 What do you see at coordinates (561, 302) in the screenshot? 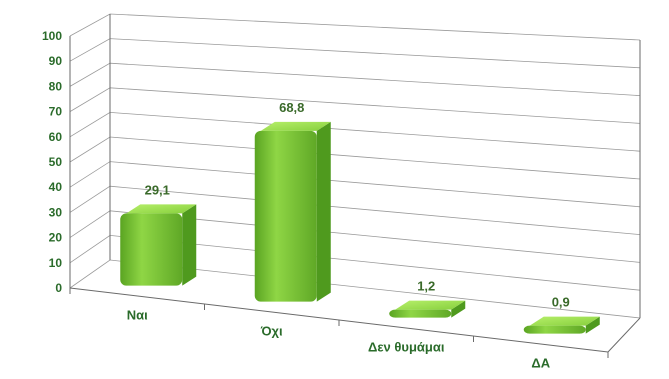
I see `data-label: 0,9` at bounding box center [561, 302].